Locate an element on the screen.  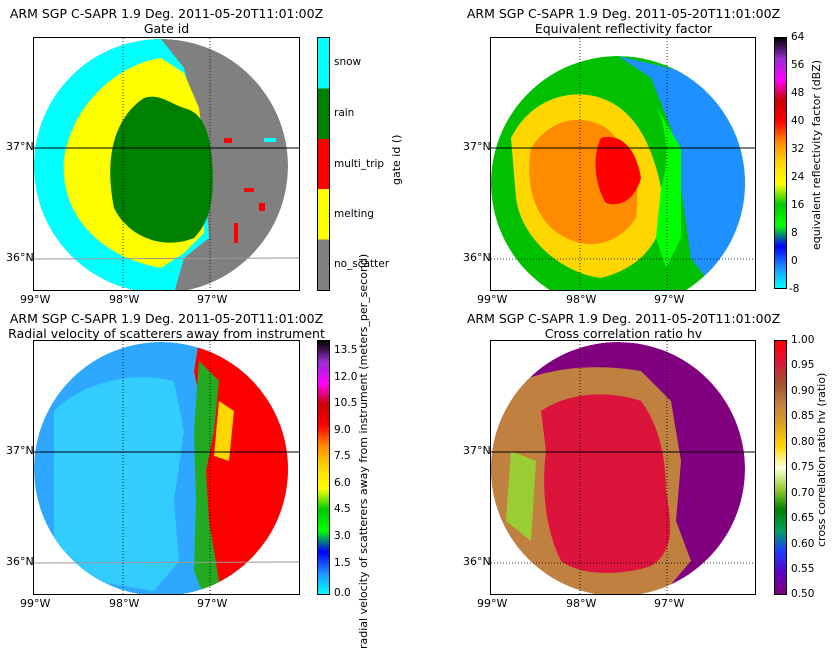
colorbar-tick: 10.5 is located at coordinates (345, 403).